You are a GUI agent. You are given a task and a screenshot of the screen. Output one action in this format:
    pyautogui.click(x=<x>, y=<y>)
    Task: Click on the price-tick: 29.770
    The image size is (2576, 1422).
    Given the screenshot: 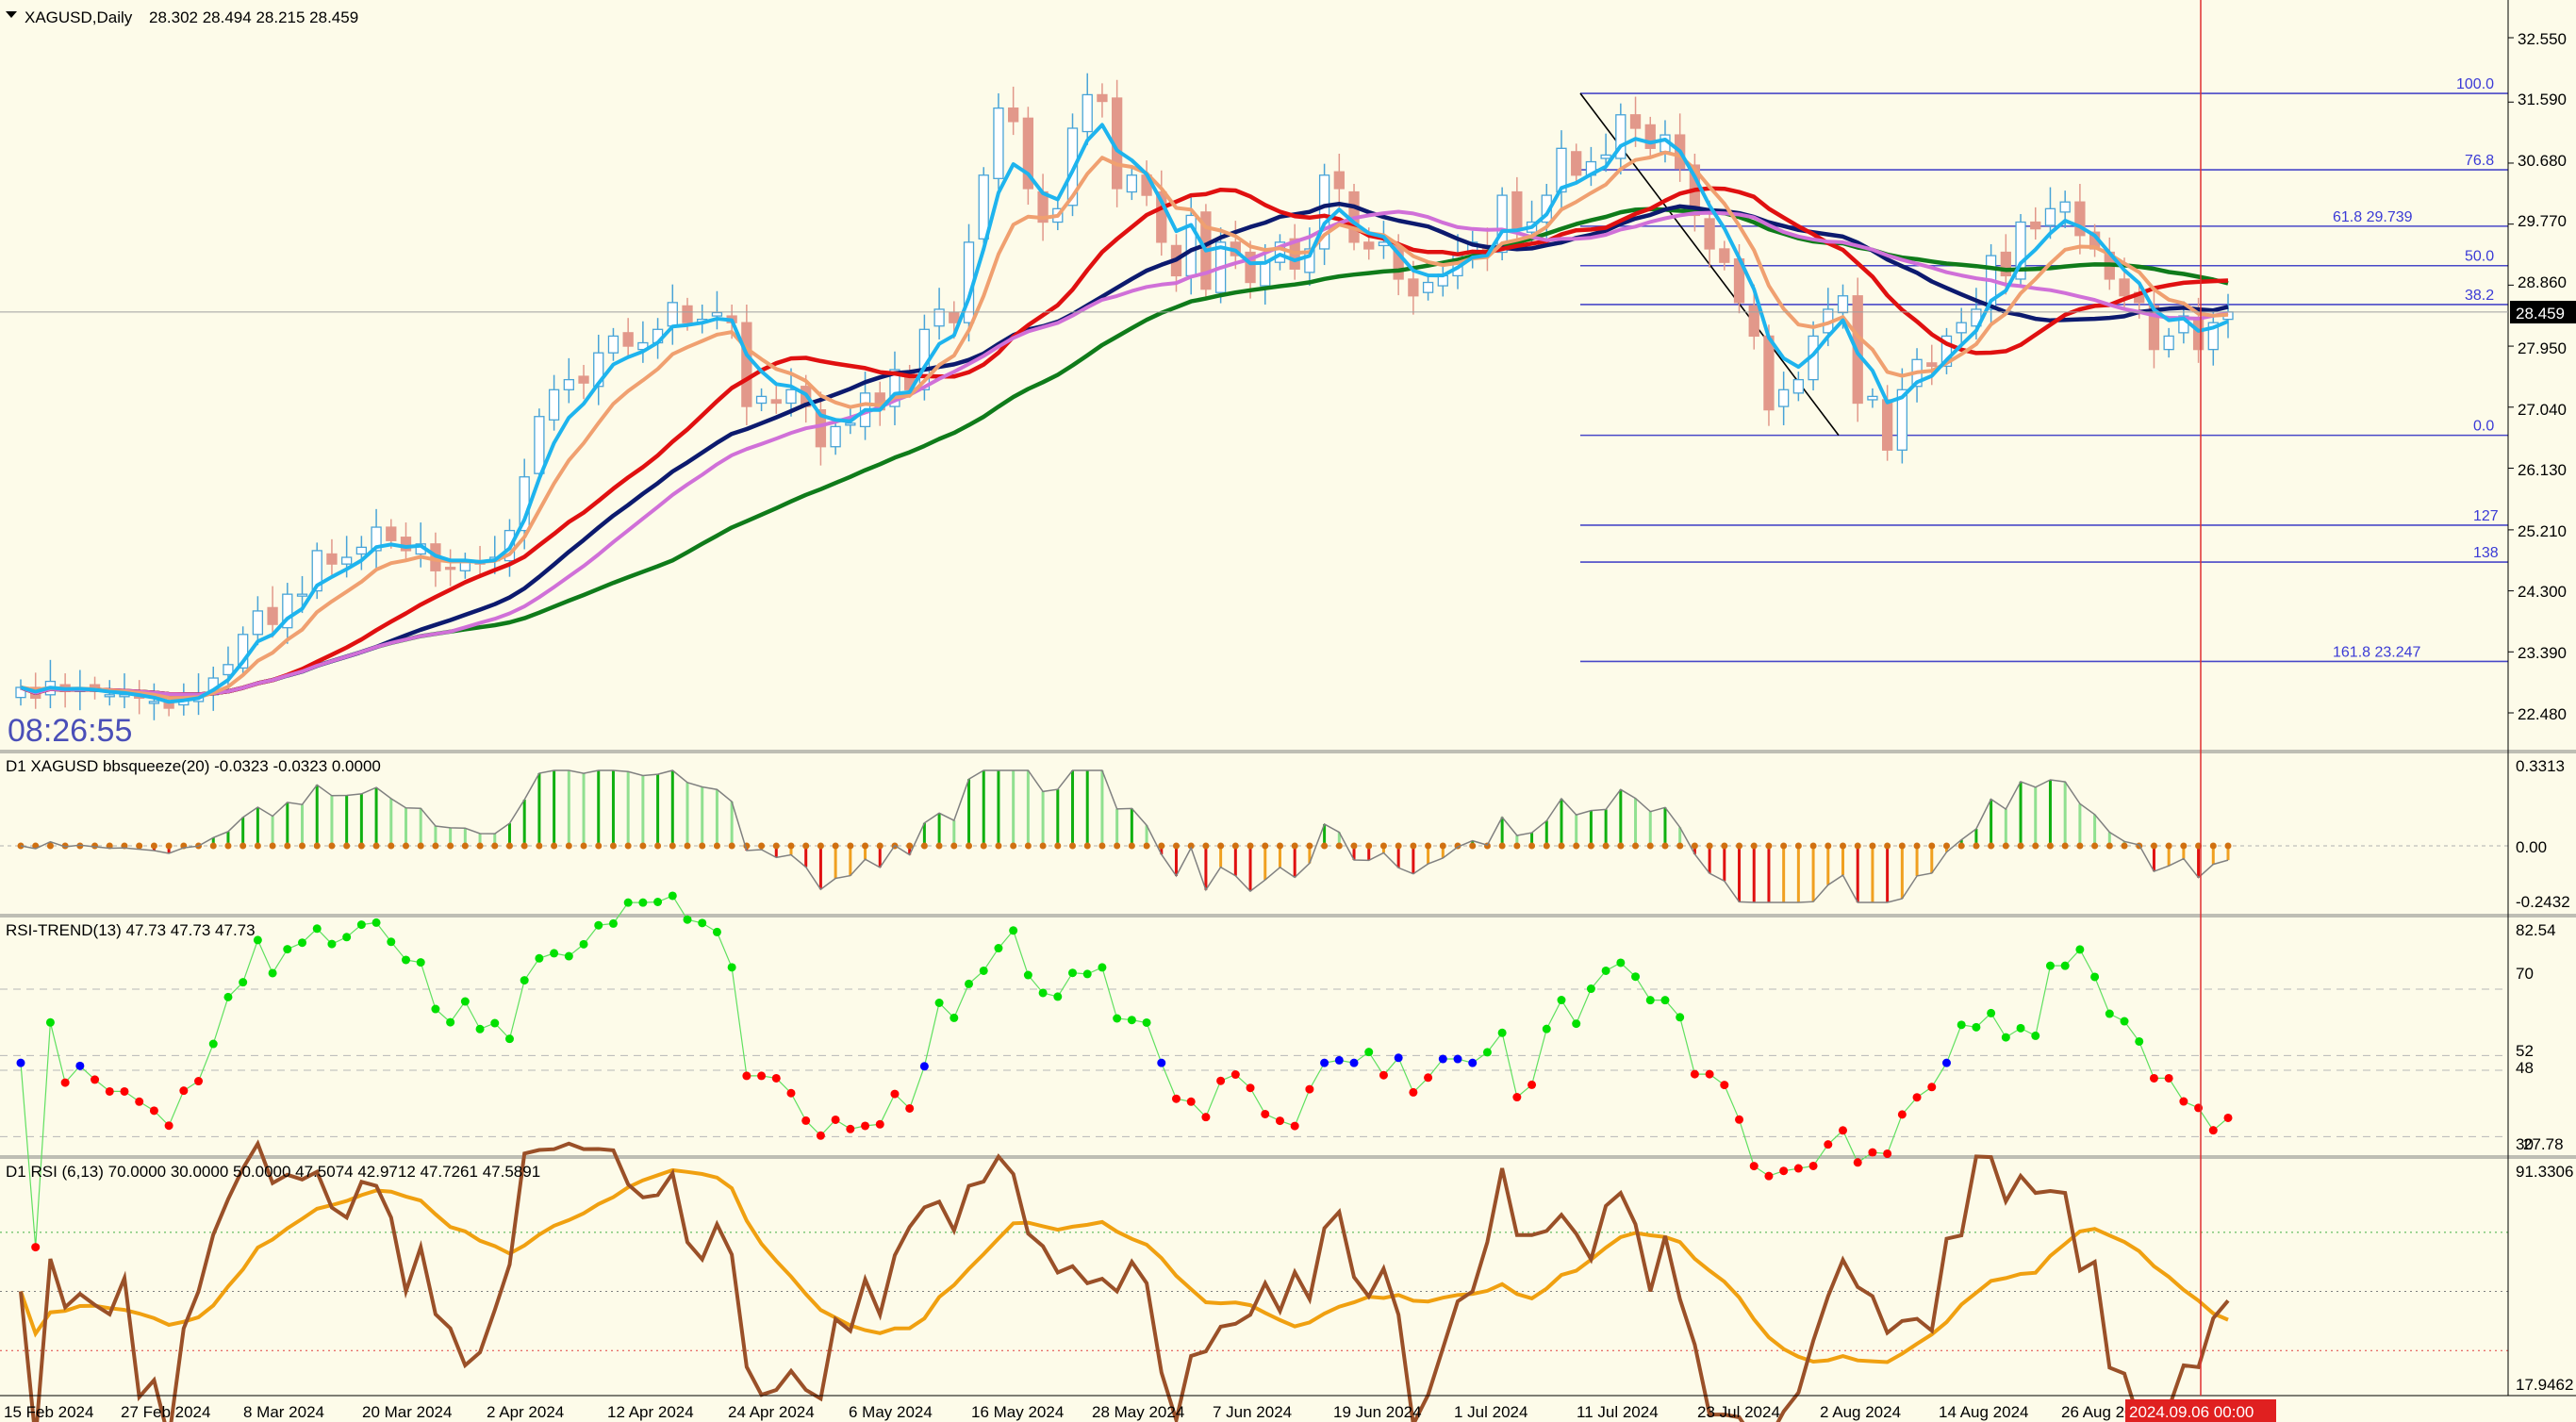 What is the action you would take?
    pyautogui.click(x=2542, y=221)
    